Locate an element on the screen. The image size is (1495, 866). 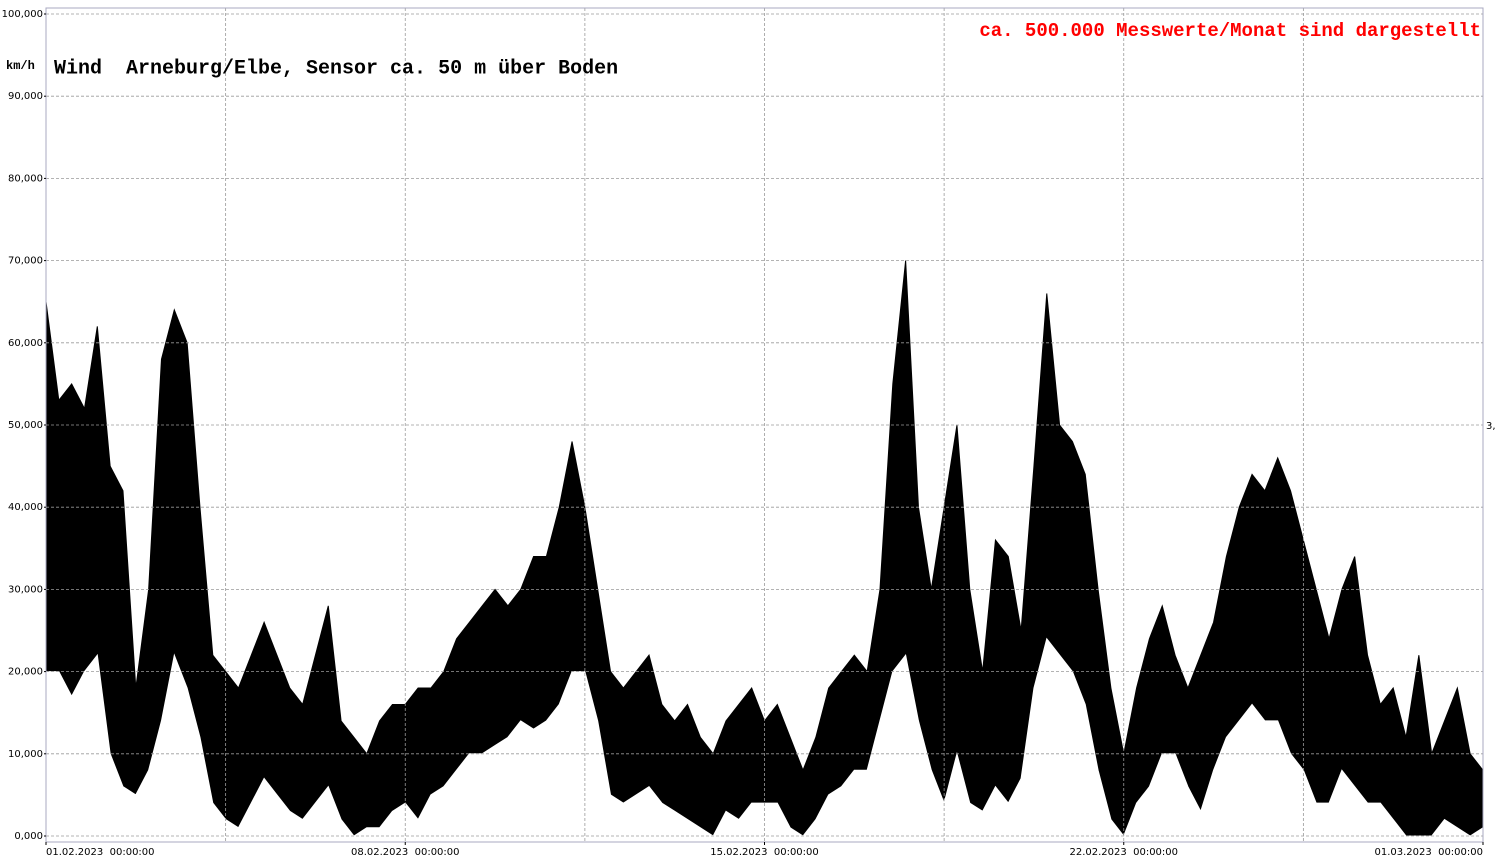
y-tick-label: 40,000 is located at coordinates (25, 507).